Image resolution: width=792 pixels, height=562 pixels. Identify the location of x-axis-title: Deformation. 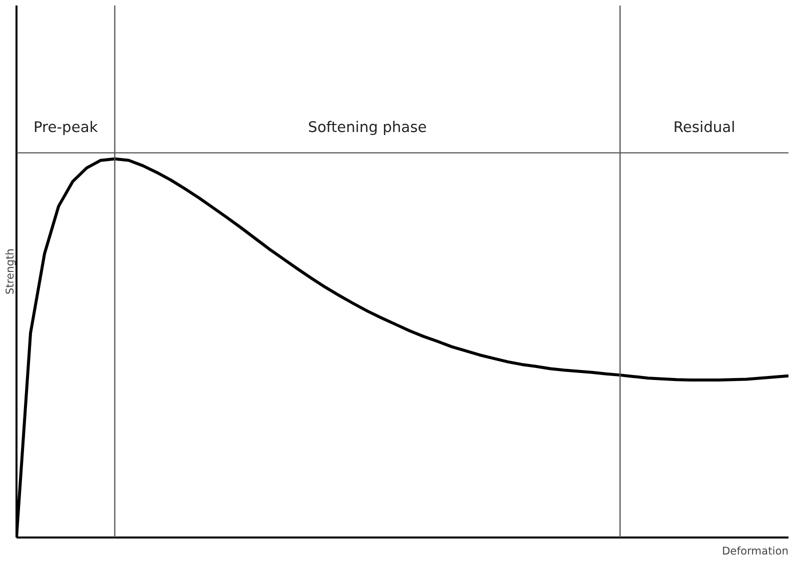
(755, 551).